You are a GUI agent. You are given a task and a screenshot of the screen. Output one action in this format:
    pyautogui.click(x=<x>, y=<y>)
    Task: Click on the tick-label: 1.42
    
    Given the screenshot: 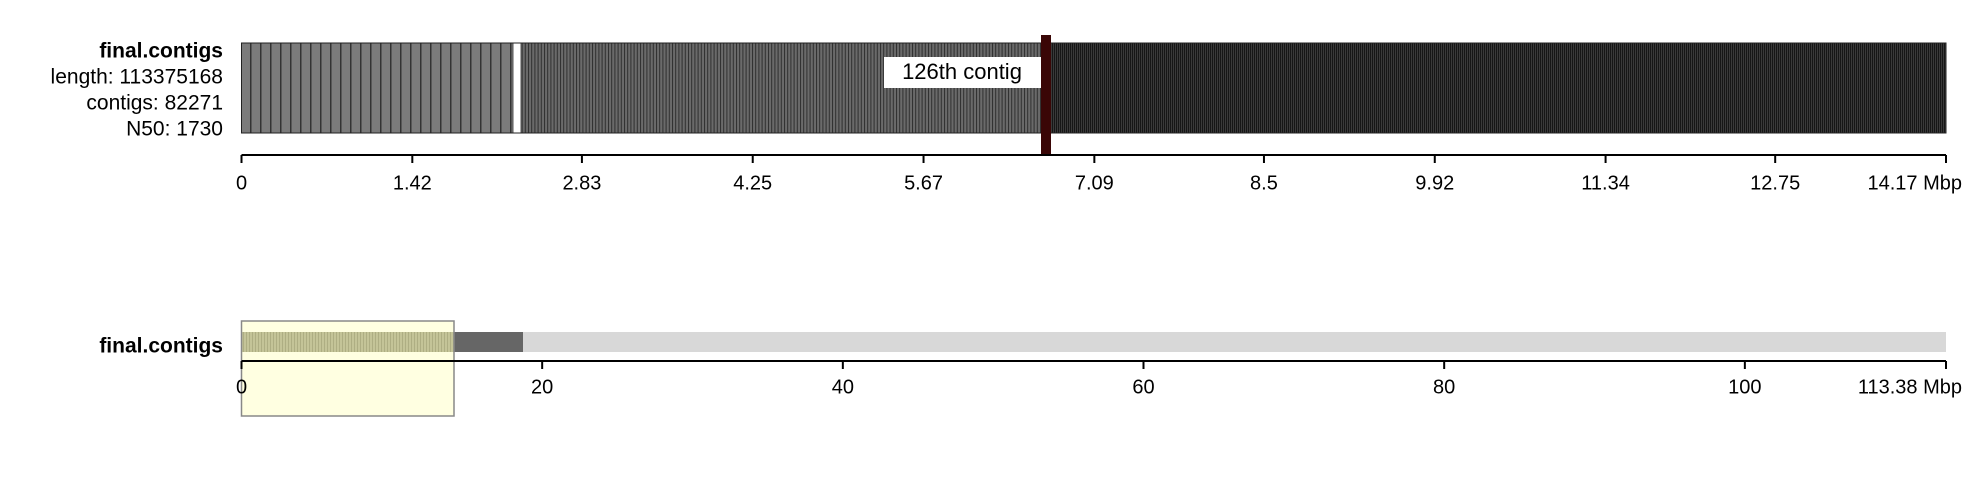 What is the action you would take?
    pyautogui.click(x=412, y=183)
    